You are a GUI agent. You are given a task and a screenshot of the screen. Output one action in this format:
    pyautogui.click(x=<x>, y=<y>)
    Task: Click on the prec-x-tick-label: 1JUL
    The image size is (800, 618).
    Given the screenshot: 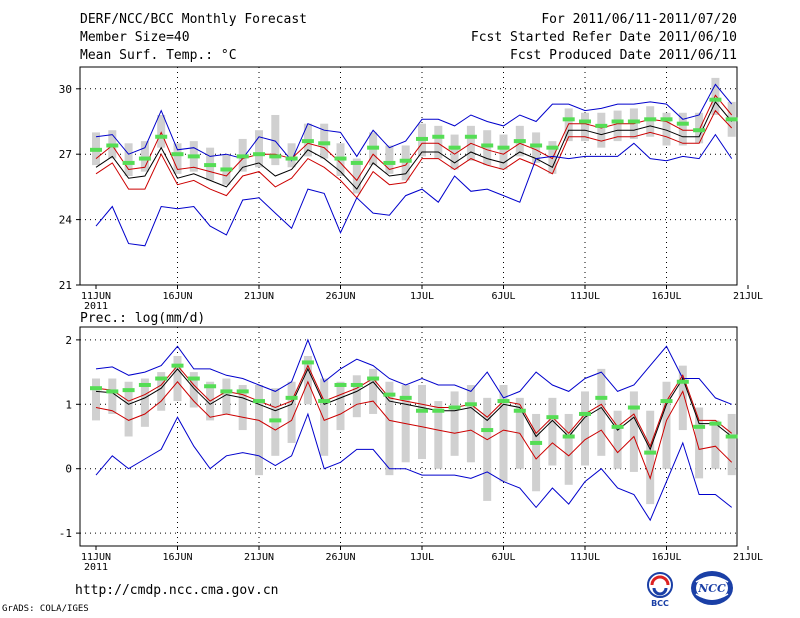 What is the action you would take?
    pyautogui.click(x=422, y=557)
    